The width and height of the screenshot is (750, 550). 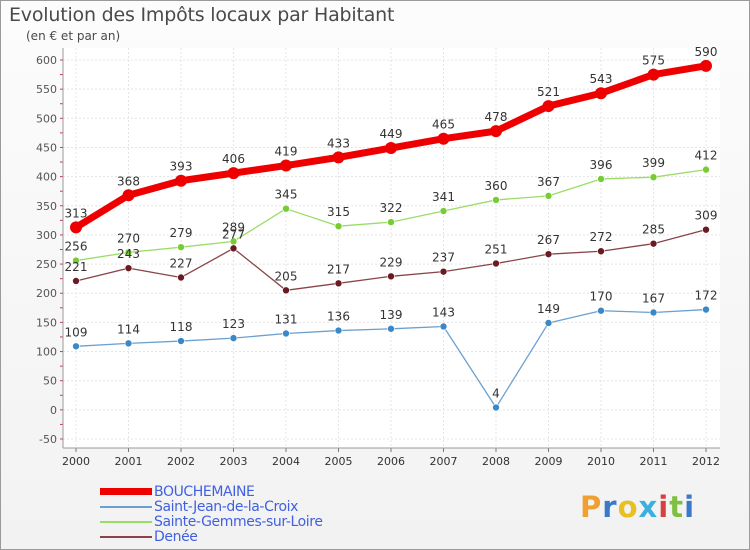 What do you see at coordinates (286, 195) in the screenshot?
I see `data-label: 345` at bounding box center [286, 195].